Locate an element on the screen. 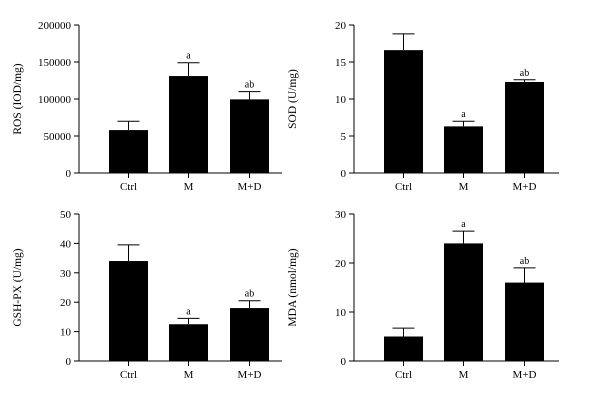 The width and height of the screenshot is (600, 401). y-axis-label: GSH-PX (U/mg) is located at coordinates (18, 287).